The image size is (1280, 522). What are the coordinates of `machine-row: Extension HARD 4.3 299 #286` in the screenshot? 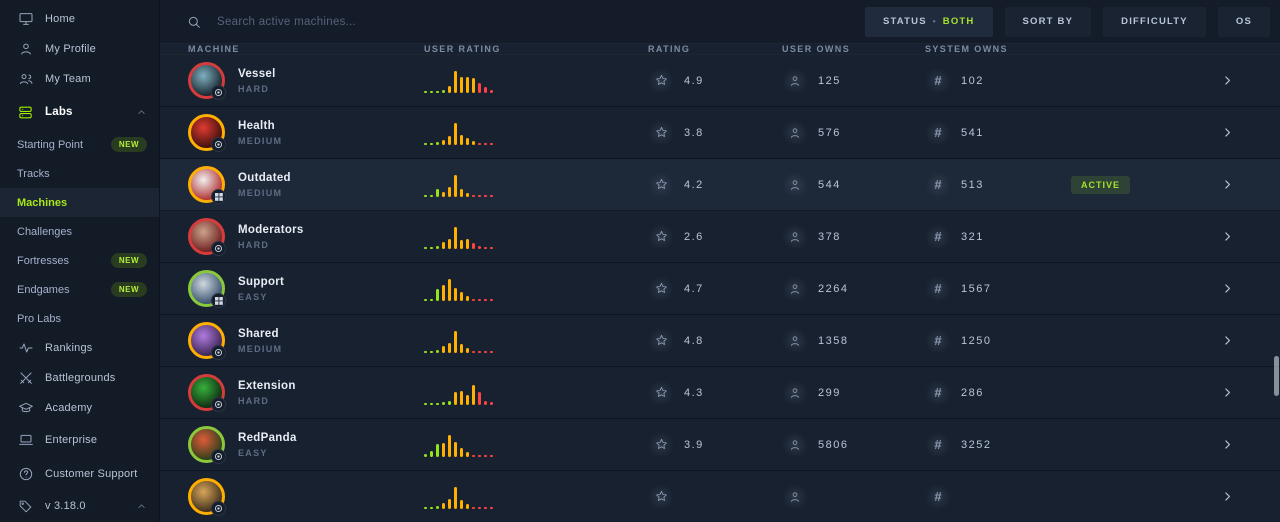 It's located at (720, 393).